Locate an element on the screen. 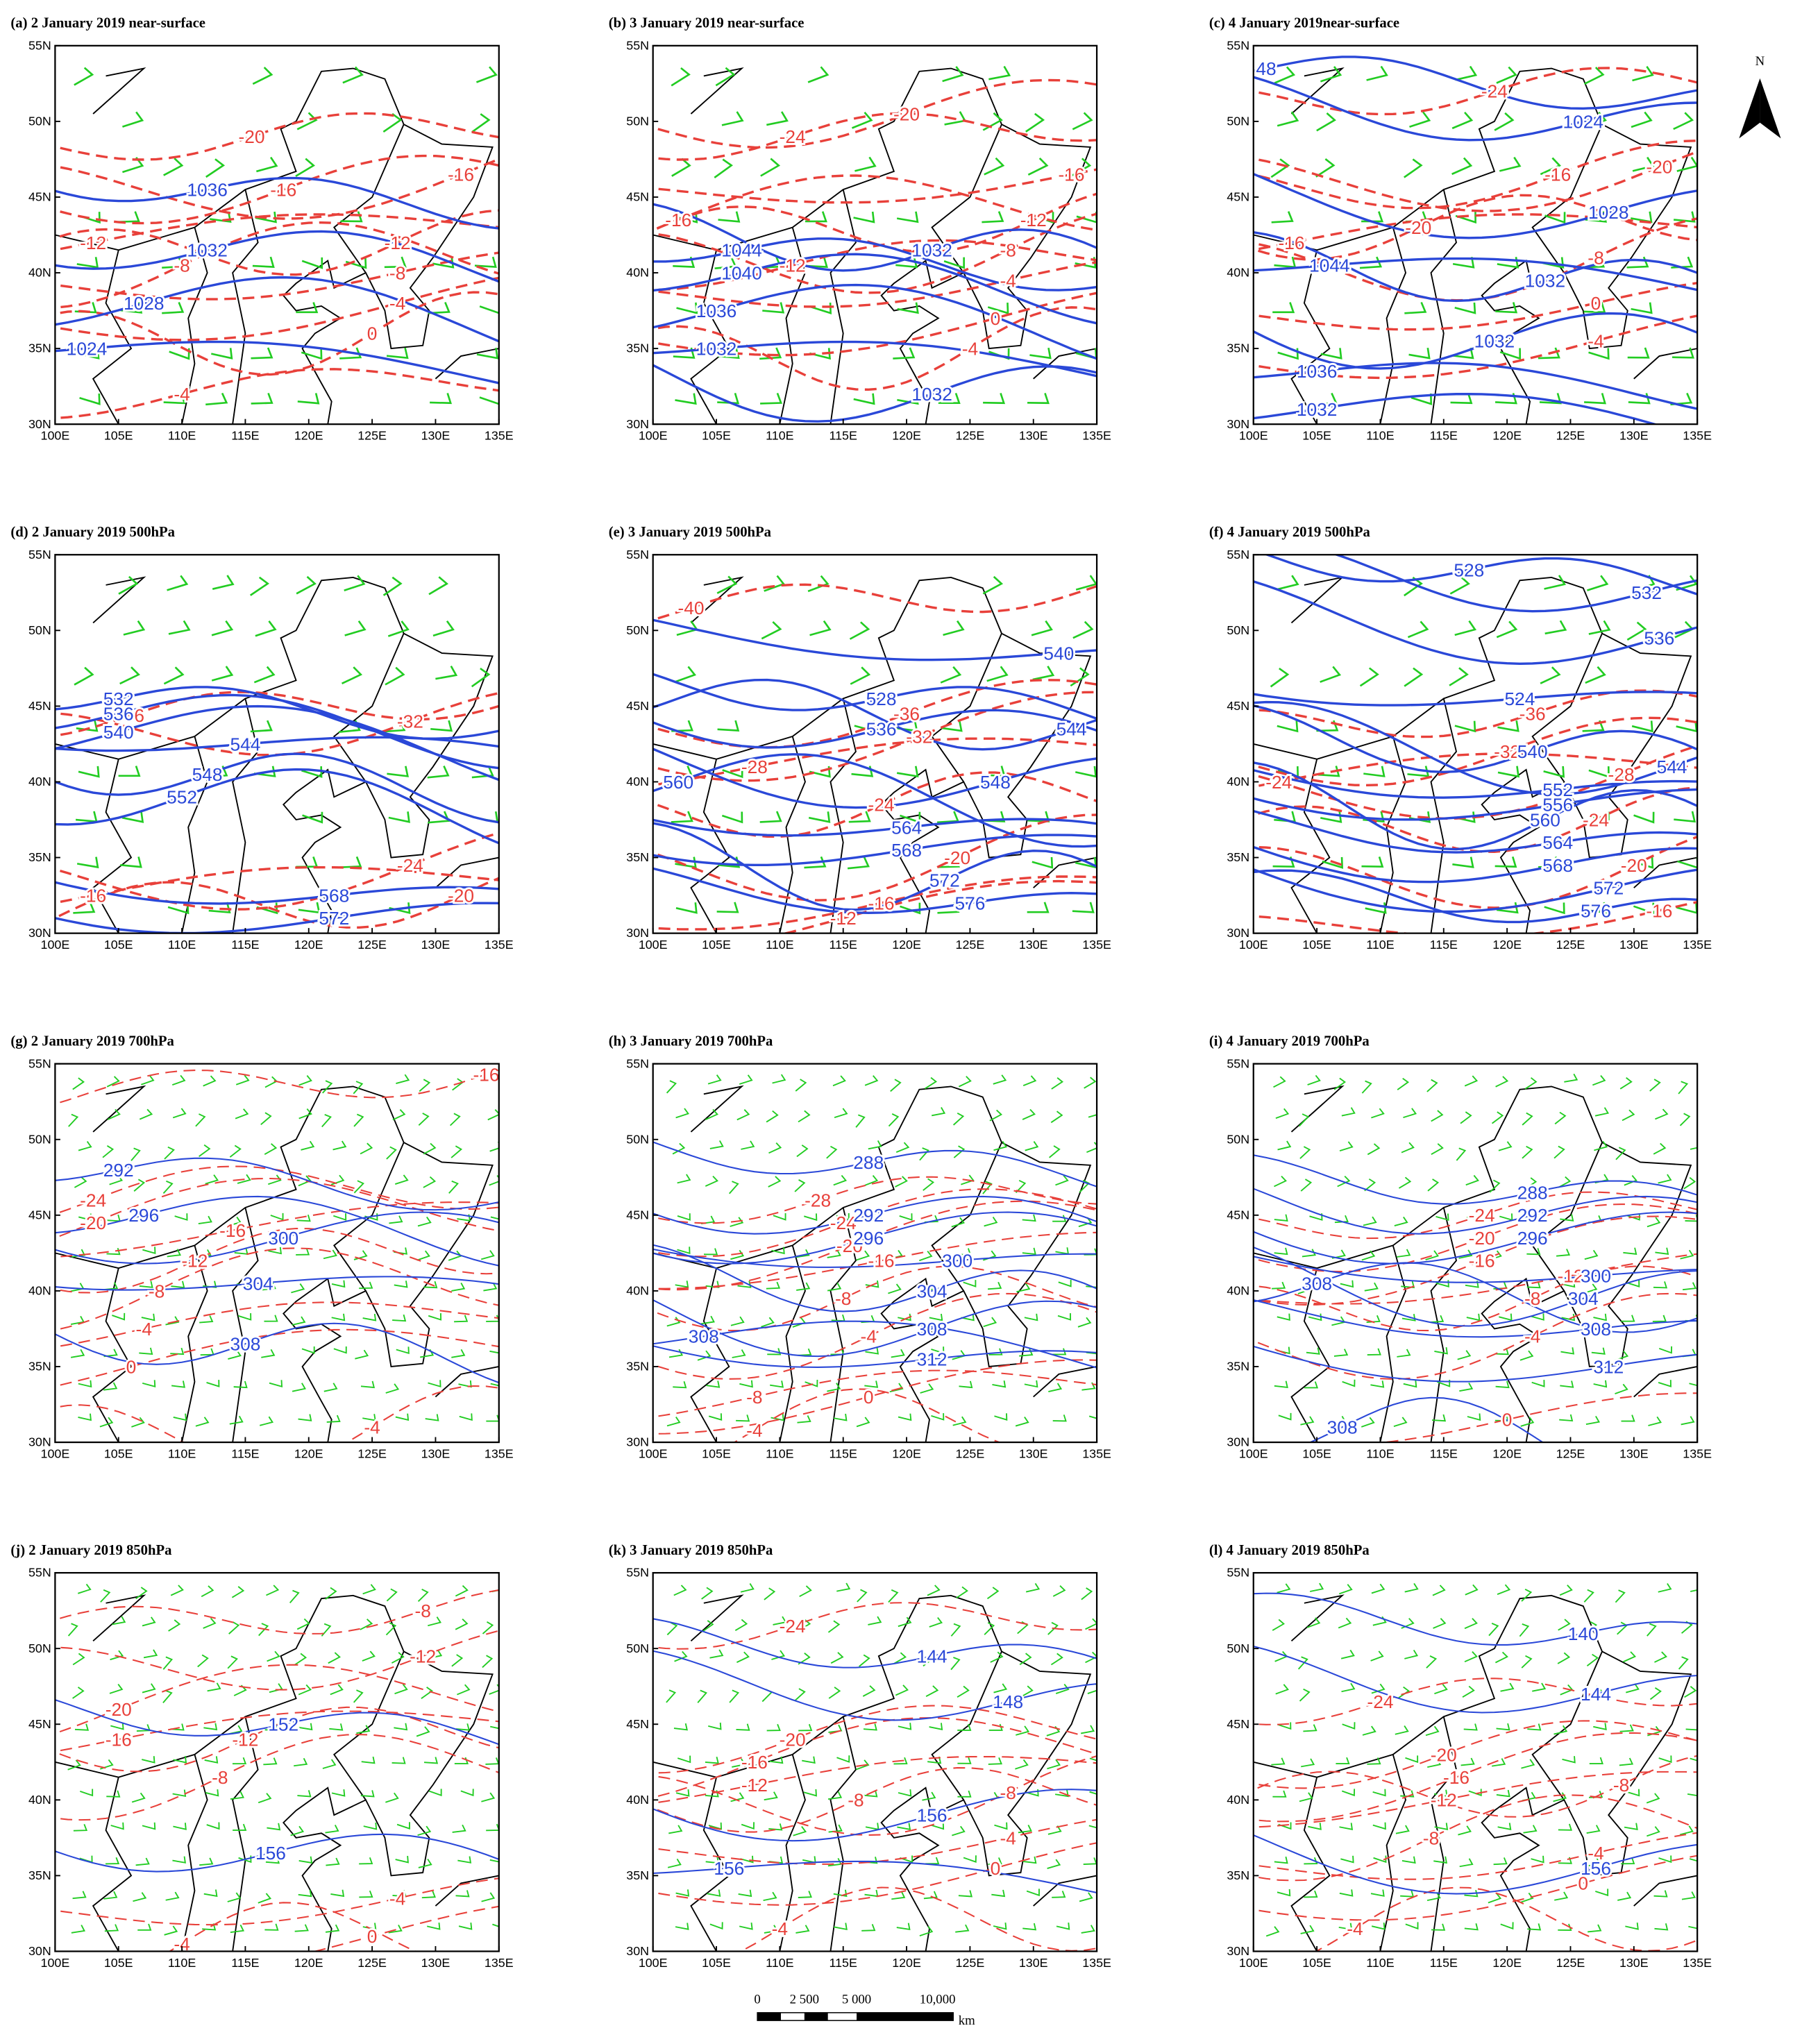  temperature-label: -12 is located at coordinates (93, 243).